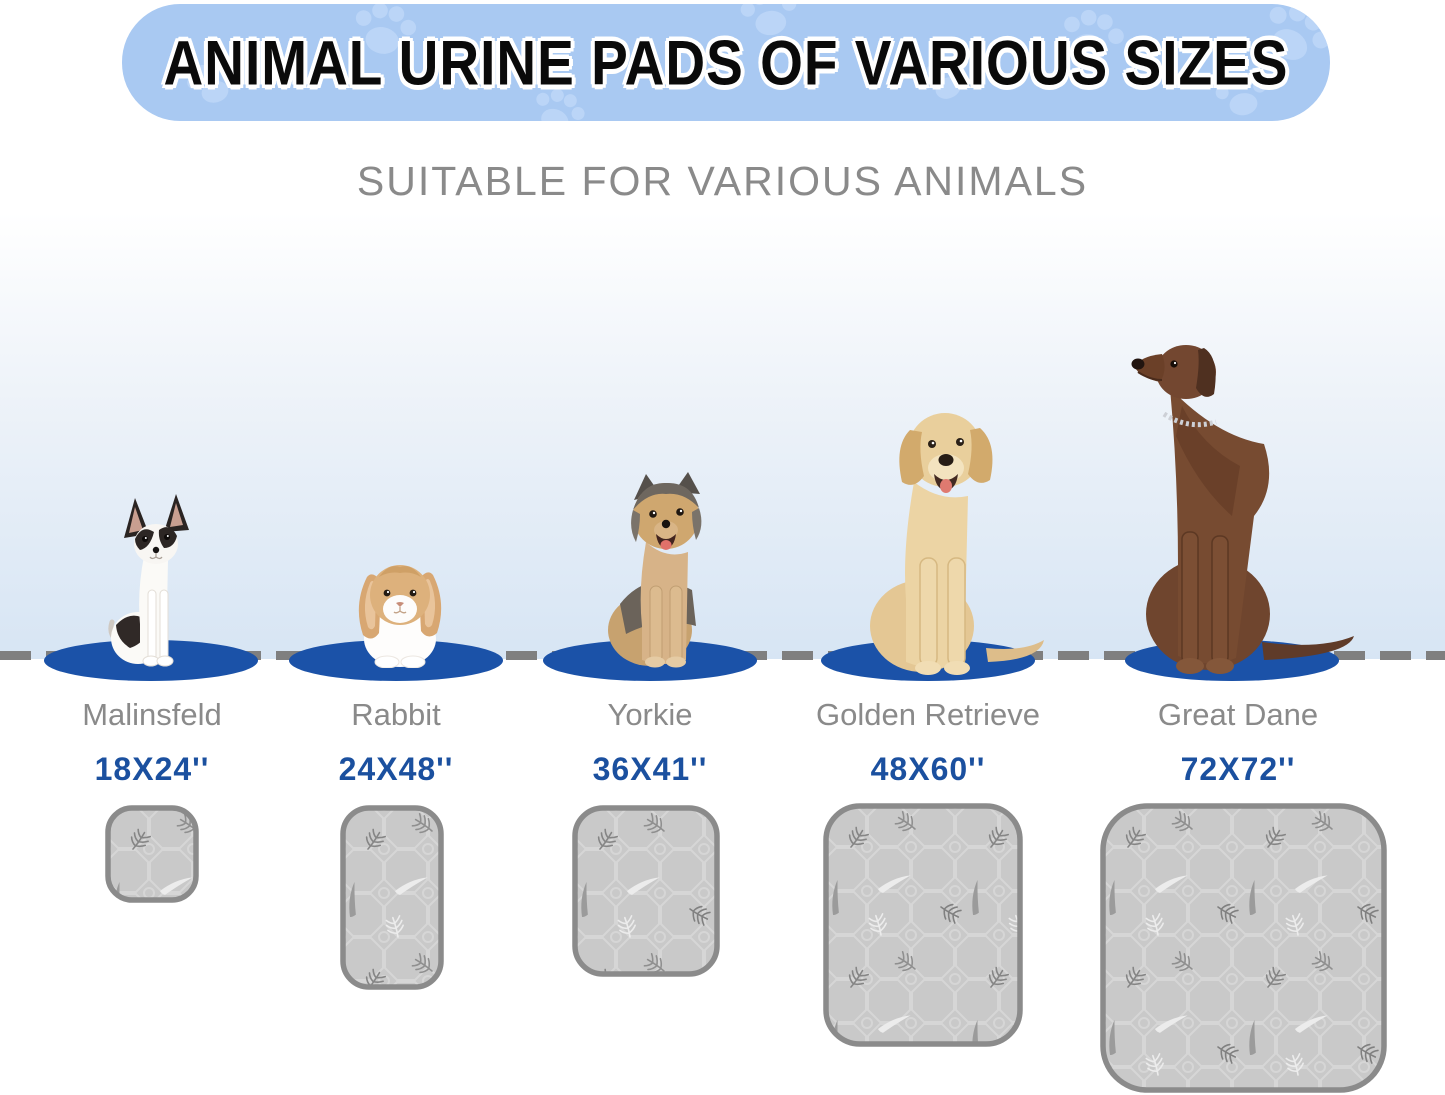 The width and height of the screenshot is (1445, 1095). I want to click on page-title: ANIMAL URINE PADS OF VARIOUS SIZES, so click(726, 62).